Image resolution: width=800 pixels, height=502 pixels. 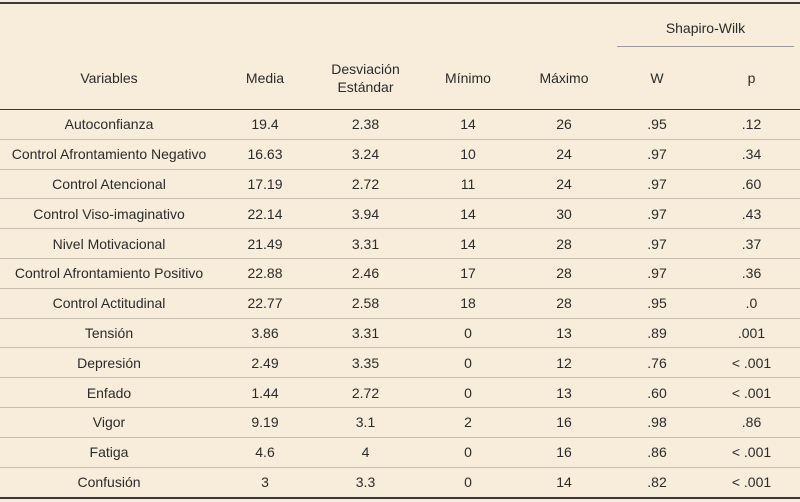 I want to click on cell-w: .86, so click(x=657, y=452).